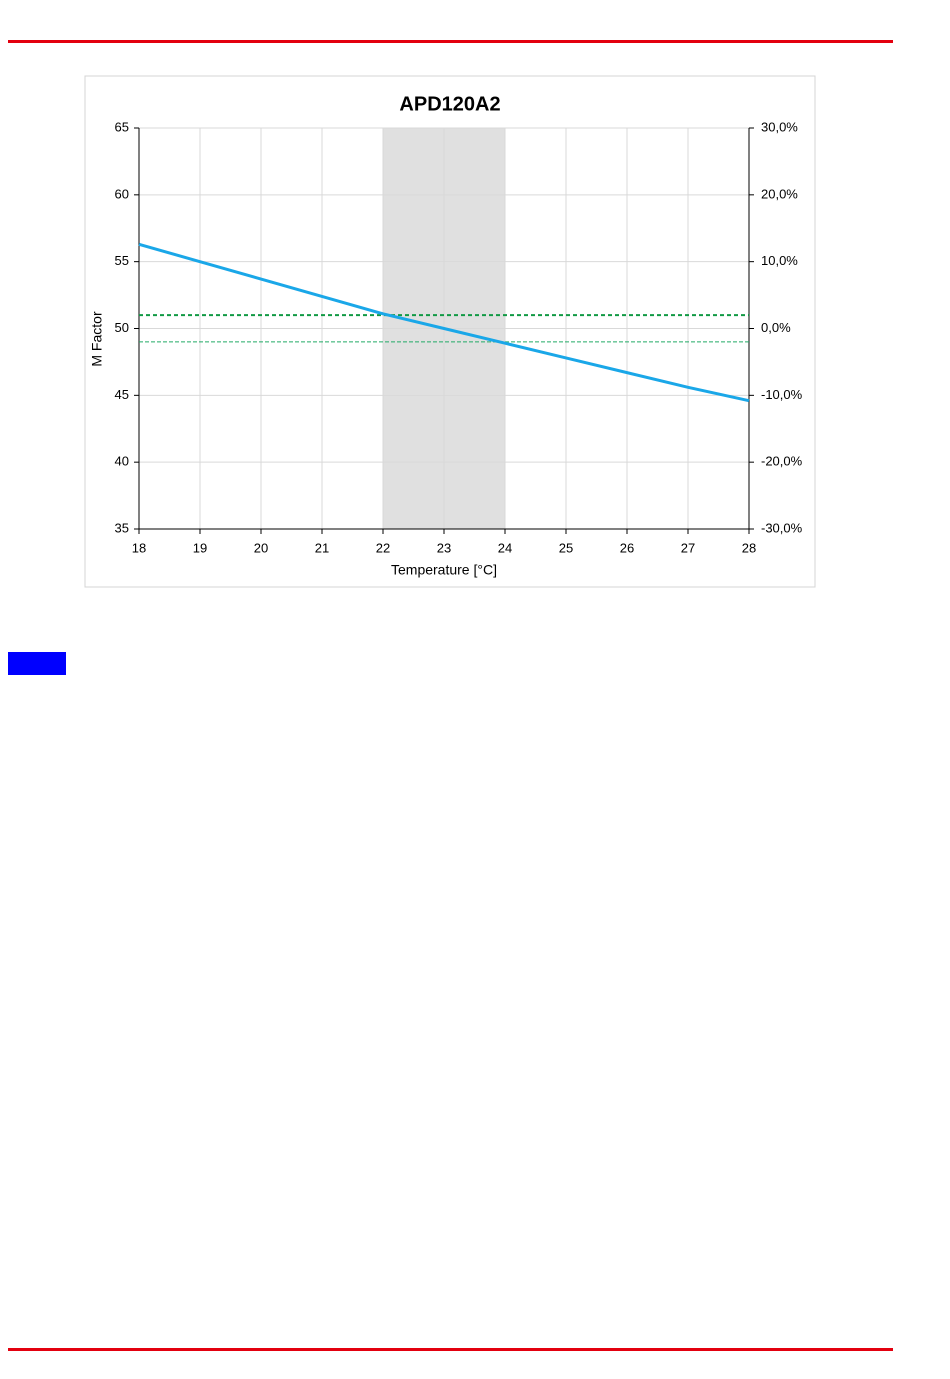 This screenshot has width=950, height=1379. I want to click on x-tick-label: 28, so click(749, 547).